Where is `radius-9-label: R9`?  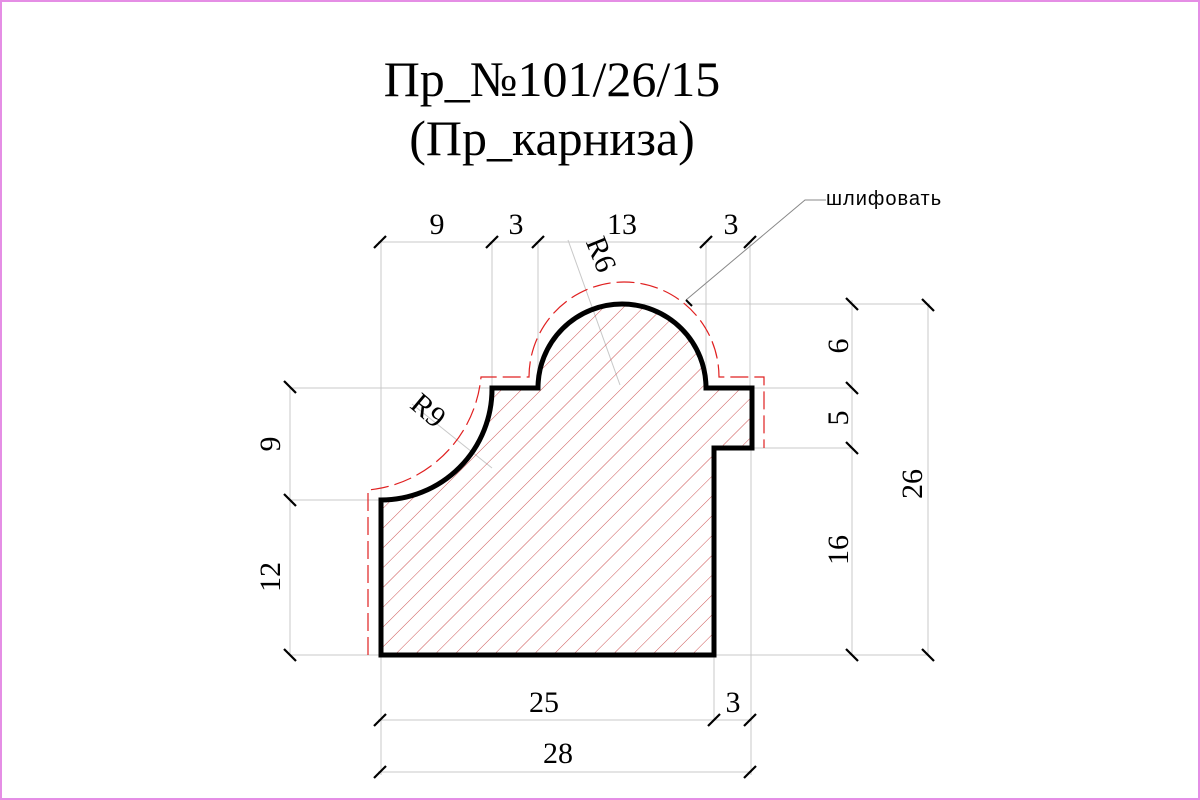
radius-9-label: R9 is located at coordinates (428, 411).